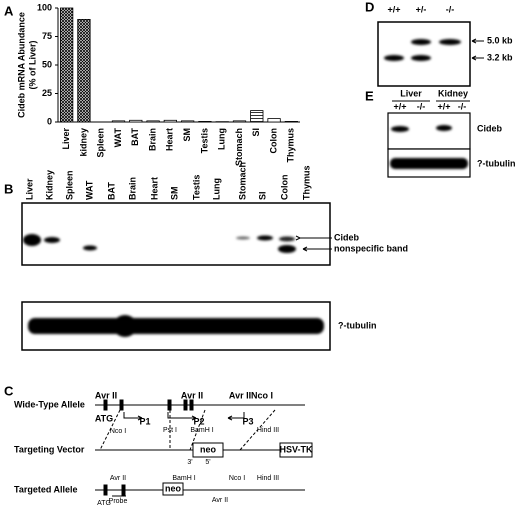  What do you see at coordinates (21, 65) in the screenshot?
I see `y-axis-label: Cideb mRNA Abundance` at bounding box center [21, 65].